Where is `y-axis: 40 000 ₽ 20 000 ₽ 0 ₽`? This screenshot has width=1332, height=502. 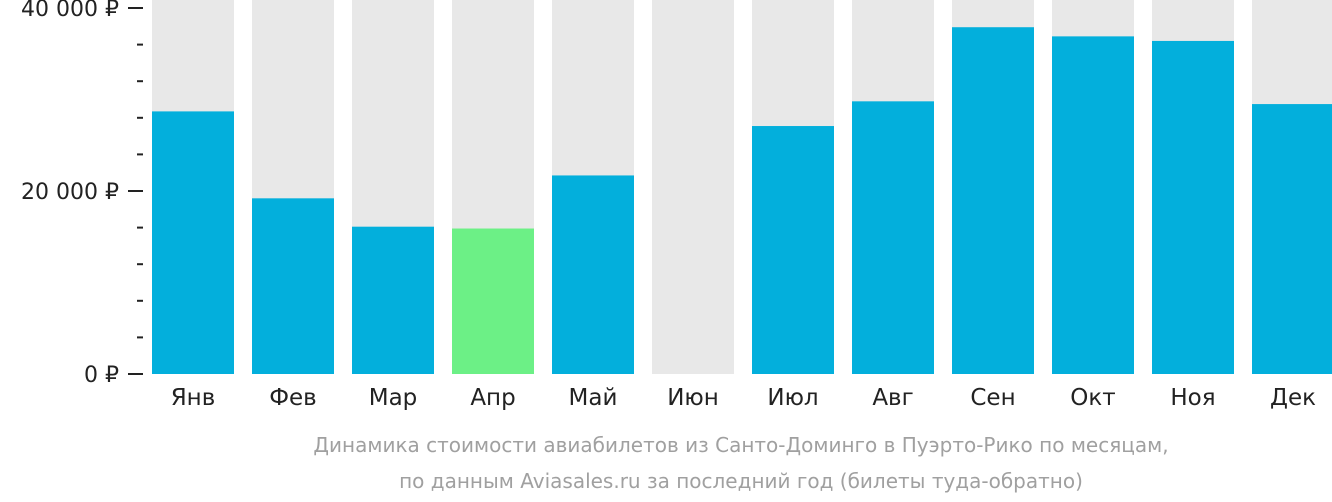
y-axis: 40 000 ₽ 20 000 ₽ 0 ₽ is located at coordinates (82, 194).